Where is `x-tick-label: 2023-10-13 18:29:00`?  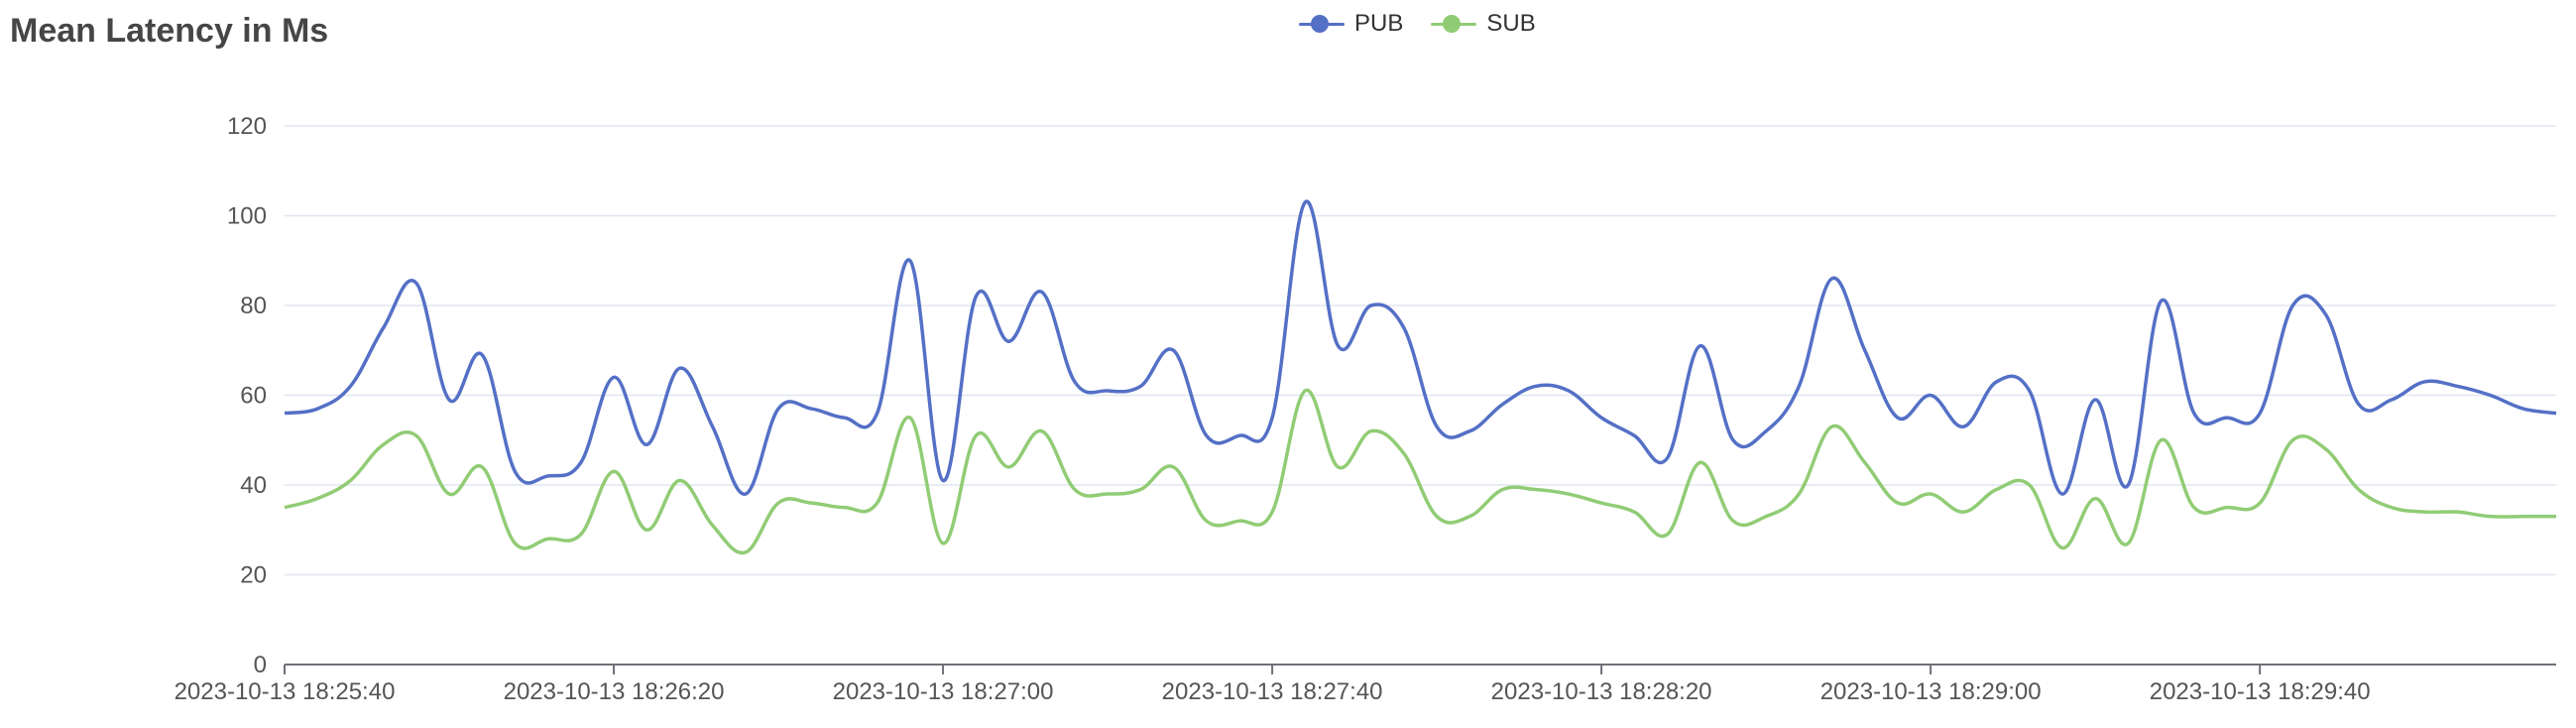
x-tick-label: 2023-10-13 18:29:00 is located at coordinates (1931, 691).